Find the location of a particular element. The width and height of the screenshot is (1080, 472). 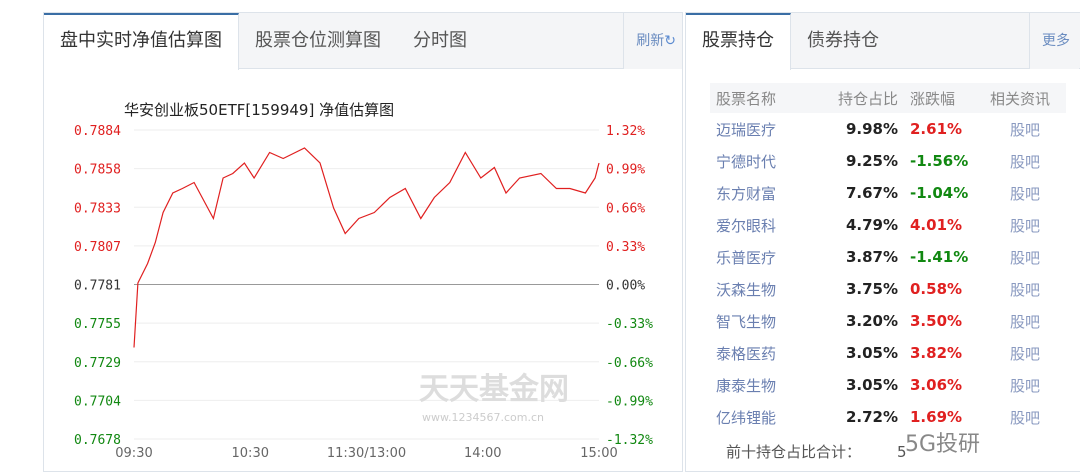

header-name: 股票名称 is located at coordinates (766, 98).